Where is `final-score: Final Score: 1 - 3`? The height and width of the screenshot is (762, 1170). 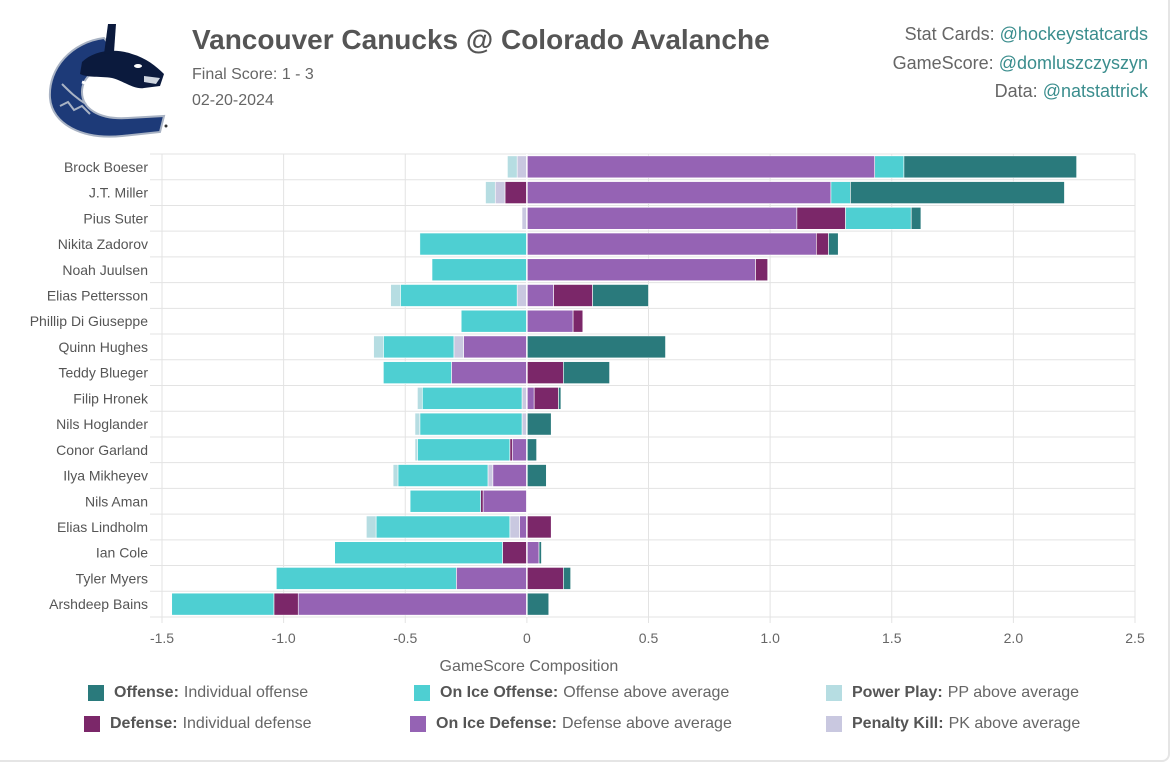 final-score: Final Score: 1 - 3 is located at coordinates (253, 74).